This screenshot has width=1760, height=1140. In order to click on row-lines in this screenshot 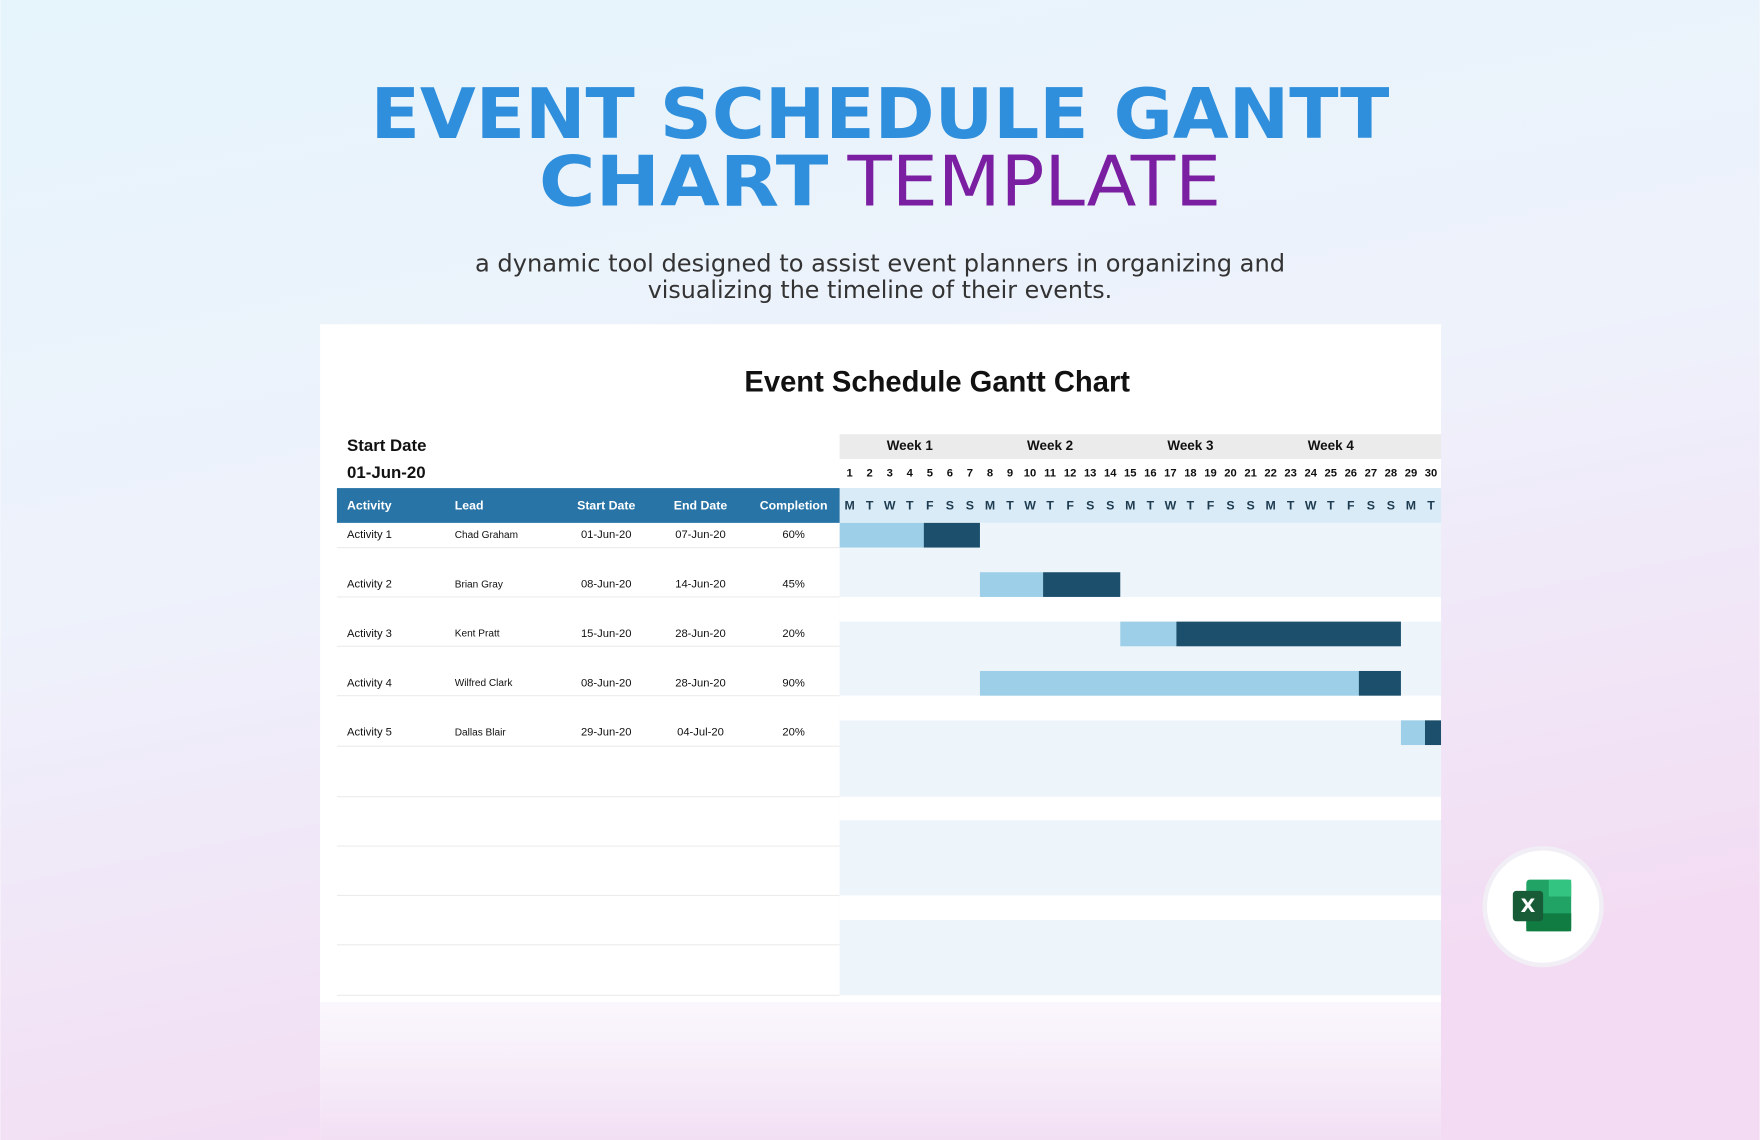, I will do `click(588, 771)`.